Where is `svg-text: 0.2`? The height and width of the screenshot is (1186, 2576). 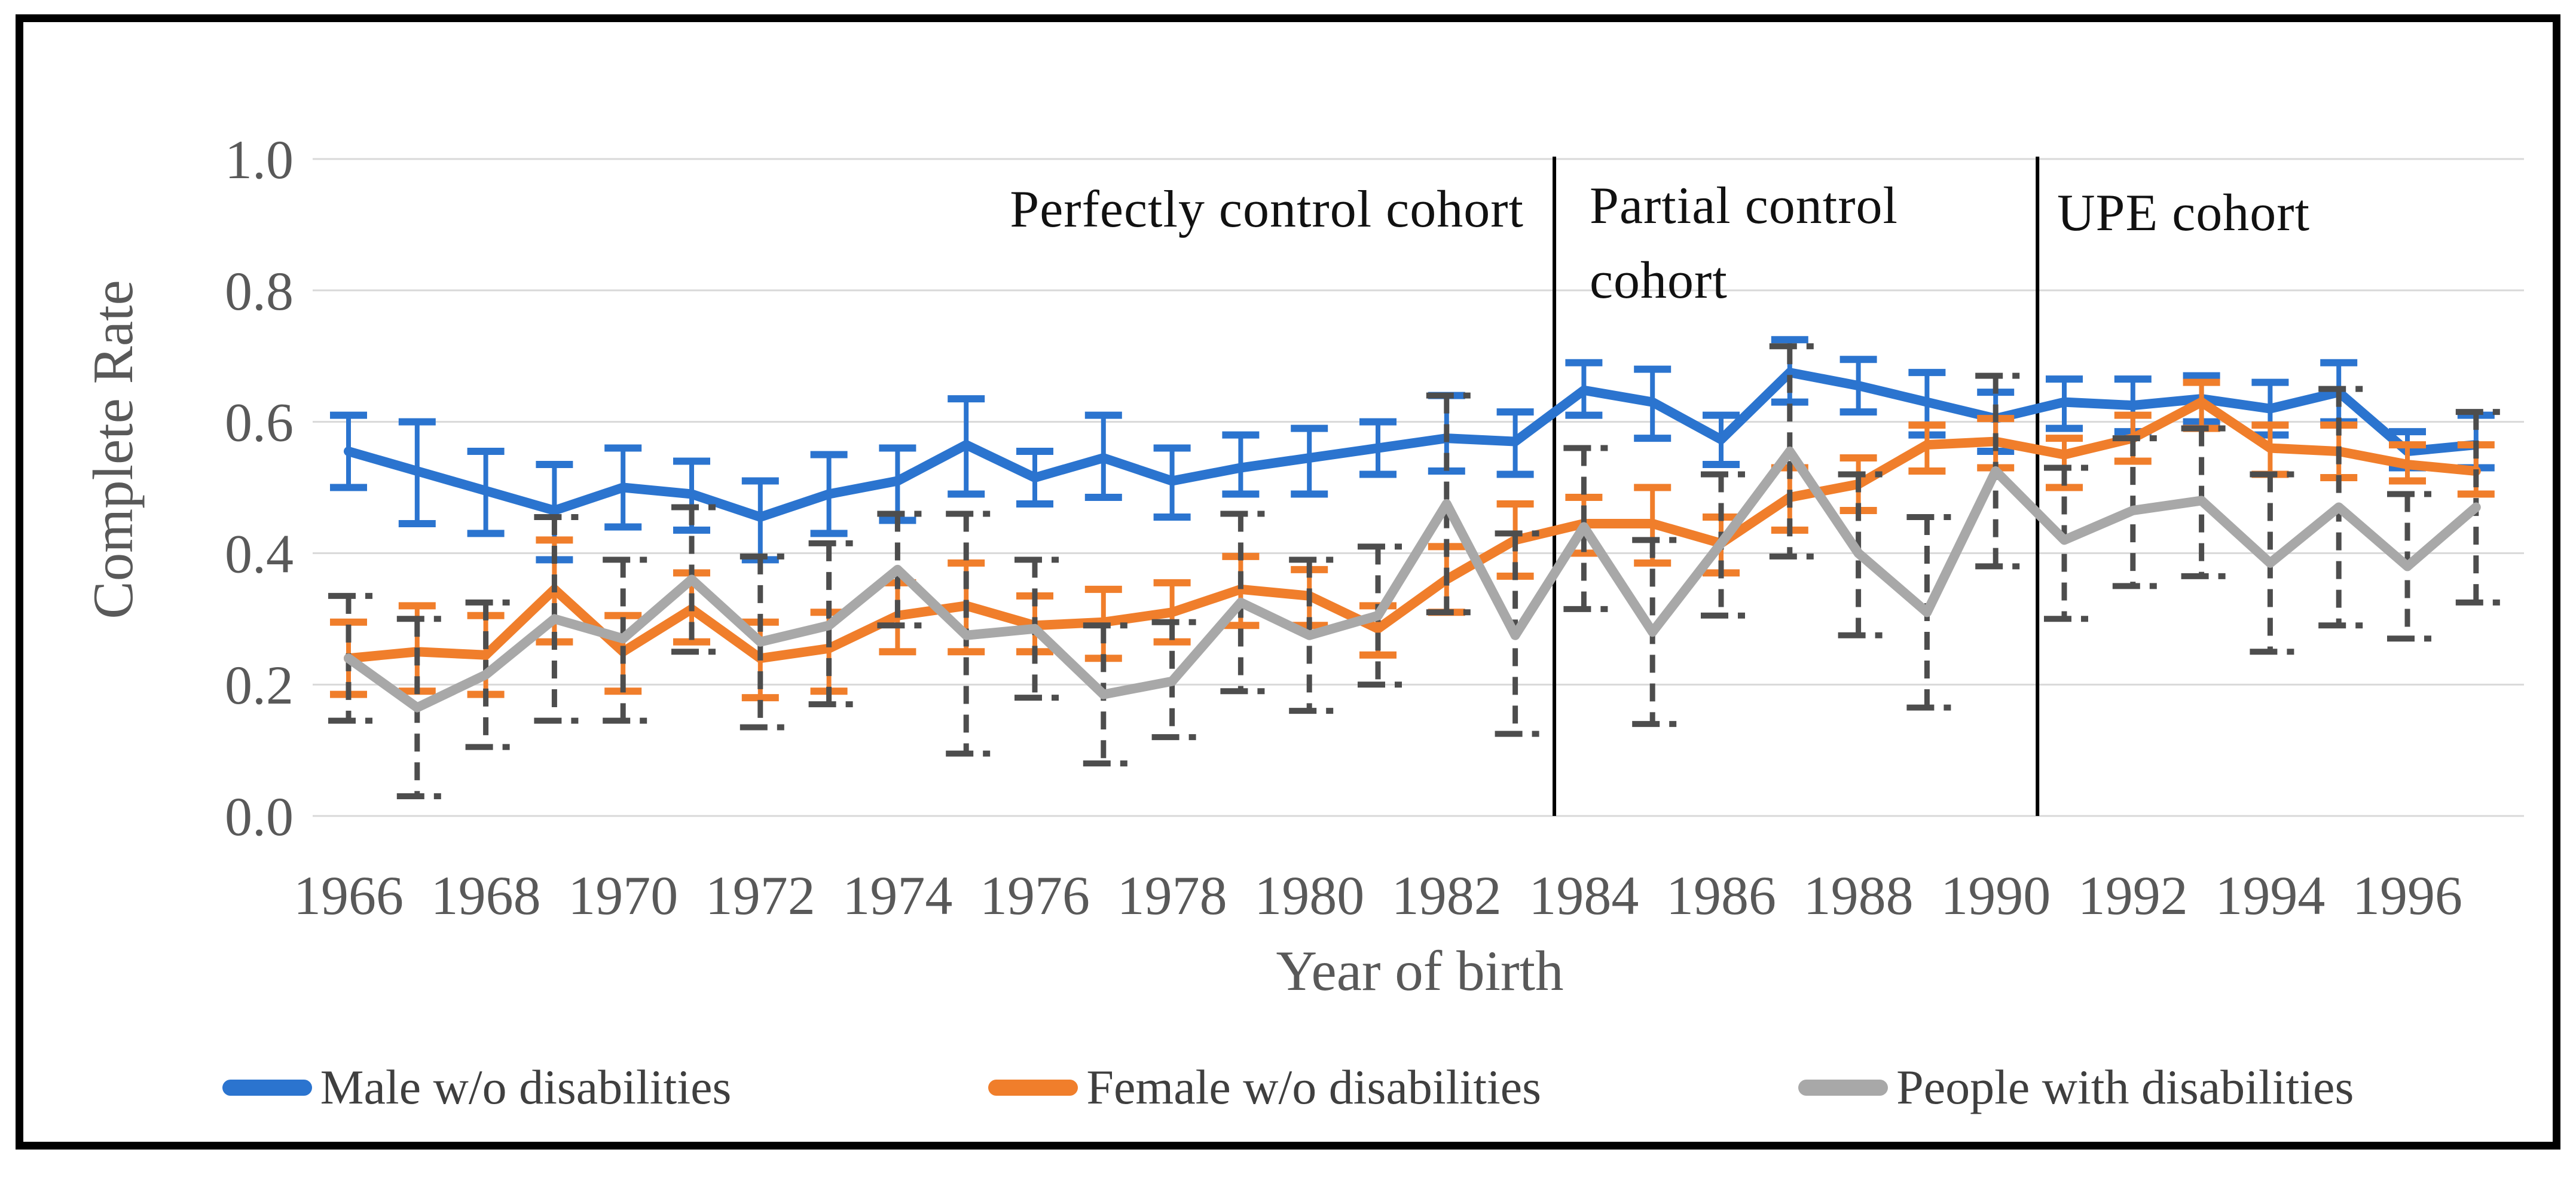
svg-text: 0.2 is located at coordinates (259, 685).